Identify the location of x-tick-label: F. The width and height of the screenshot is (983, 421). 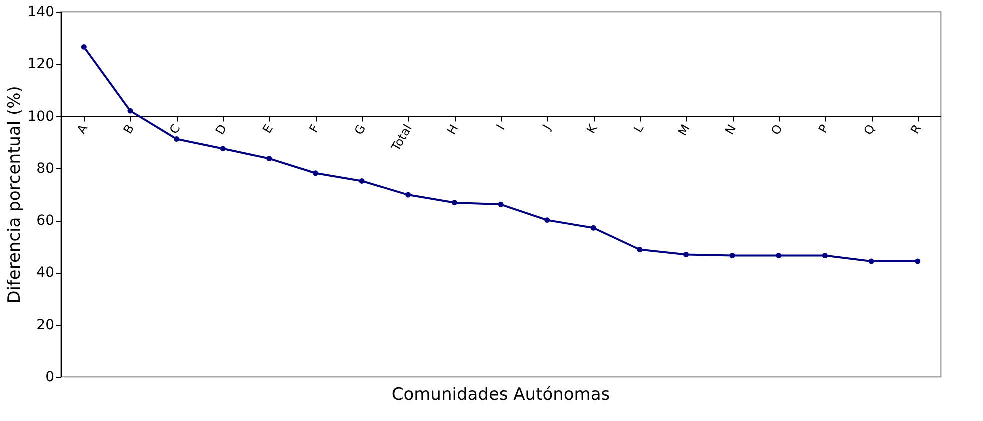
(314, 129).